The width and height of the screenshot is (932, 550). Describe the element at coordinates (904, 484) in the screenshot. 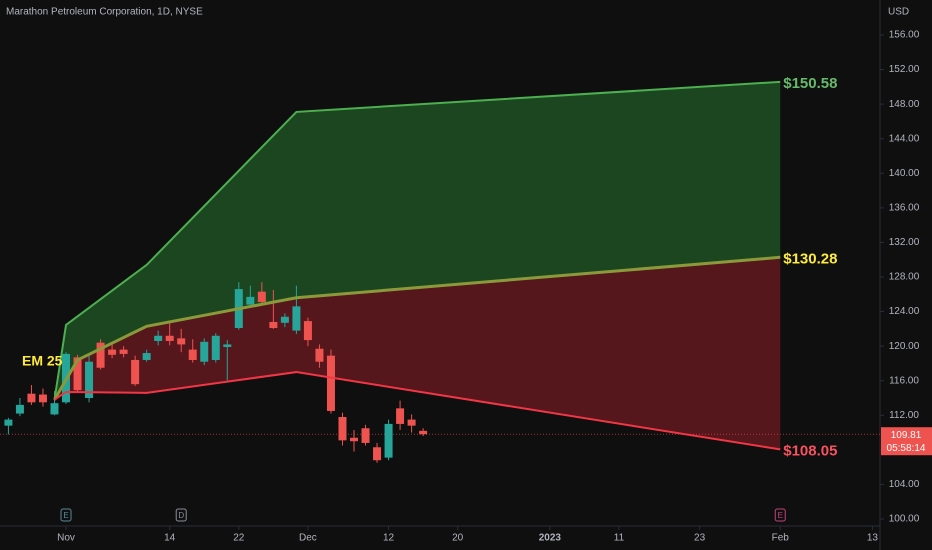

I see `y-tick-label: 104.00` at that location.